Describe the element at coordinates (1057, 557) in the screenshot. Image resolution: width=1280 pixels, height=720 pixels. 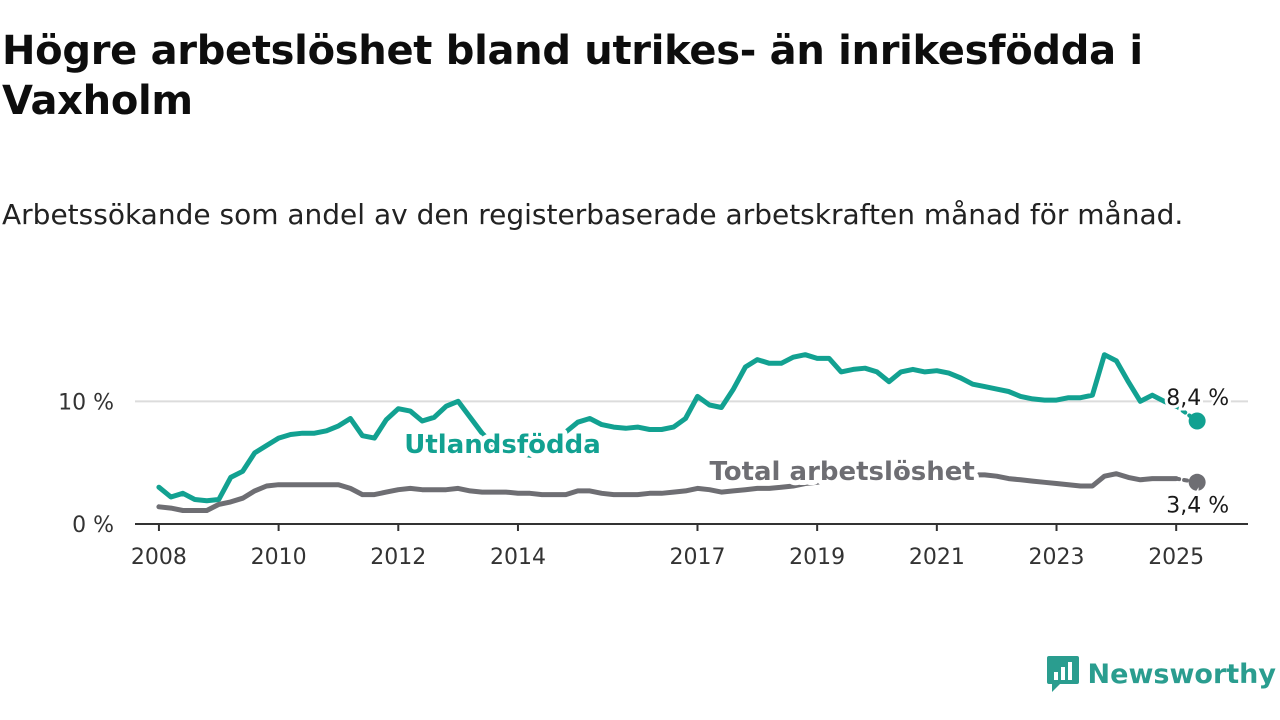
I see `x-tick-label: 2023` at that location.